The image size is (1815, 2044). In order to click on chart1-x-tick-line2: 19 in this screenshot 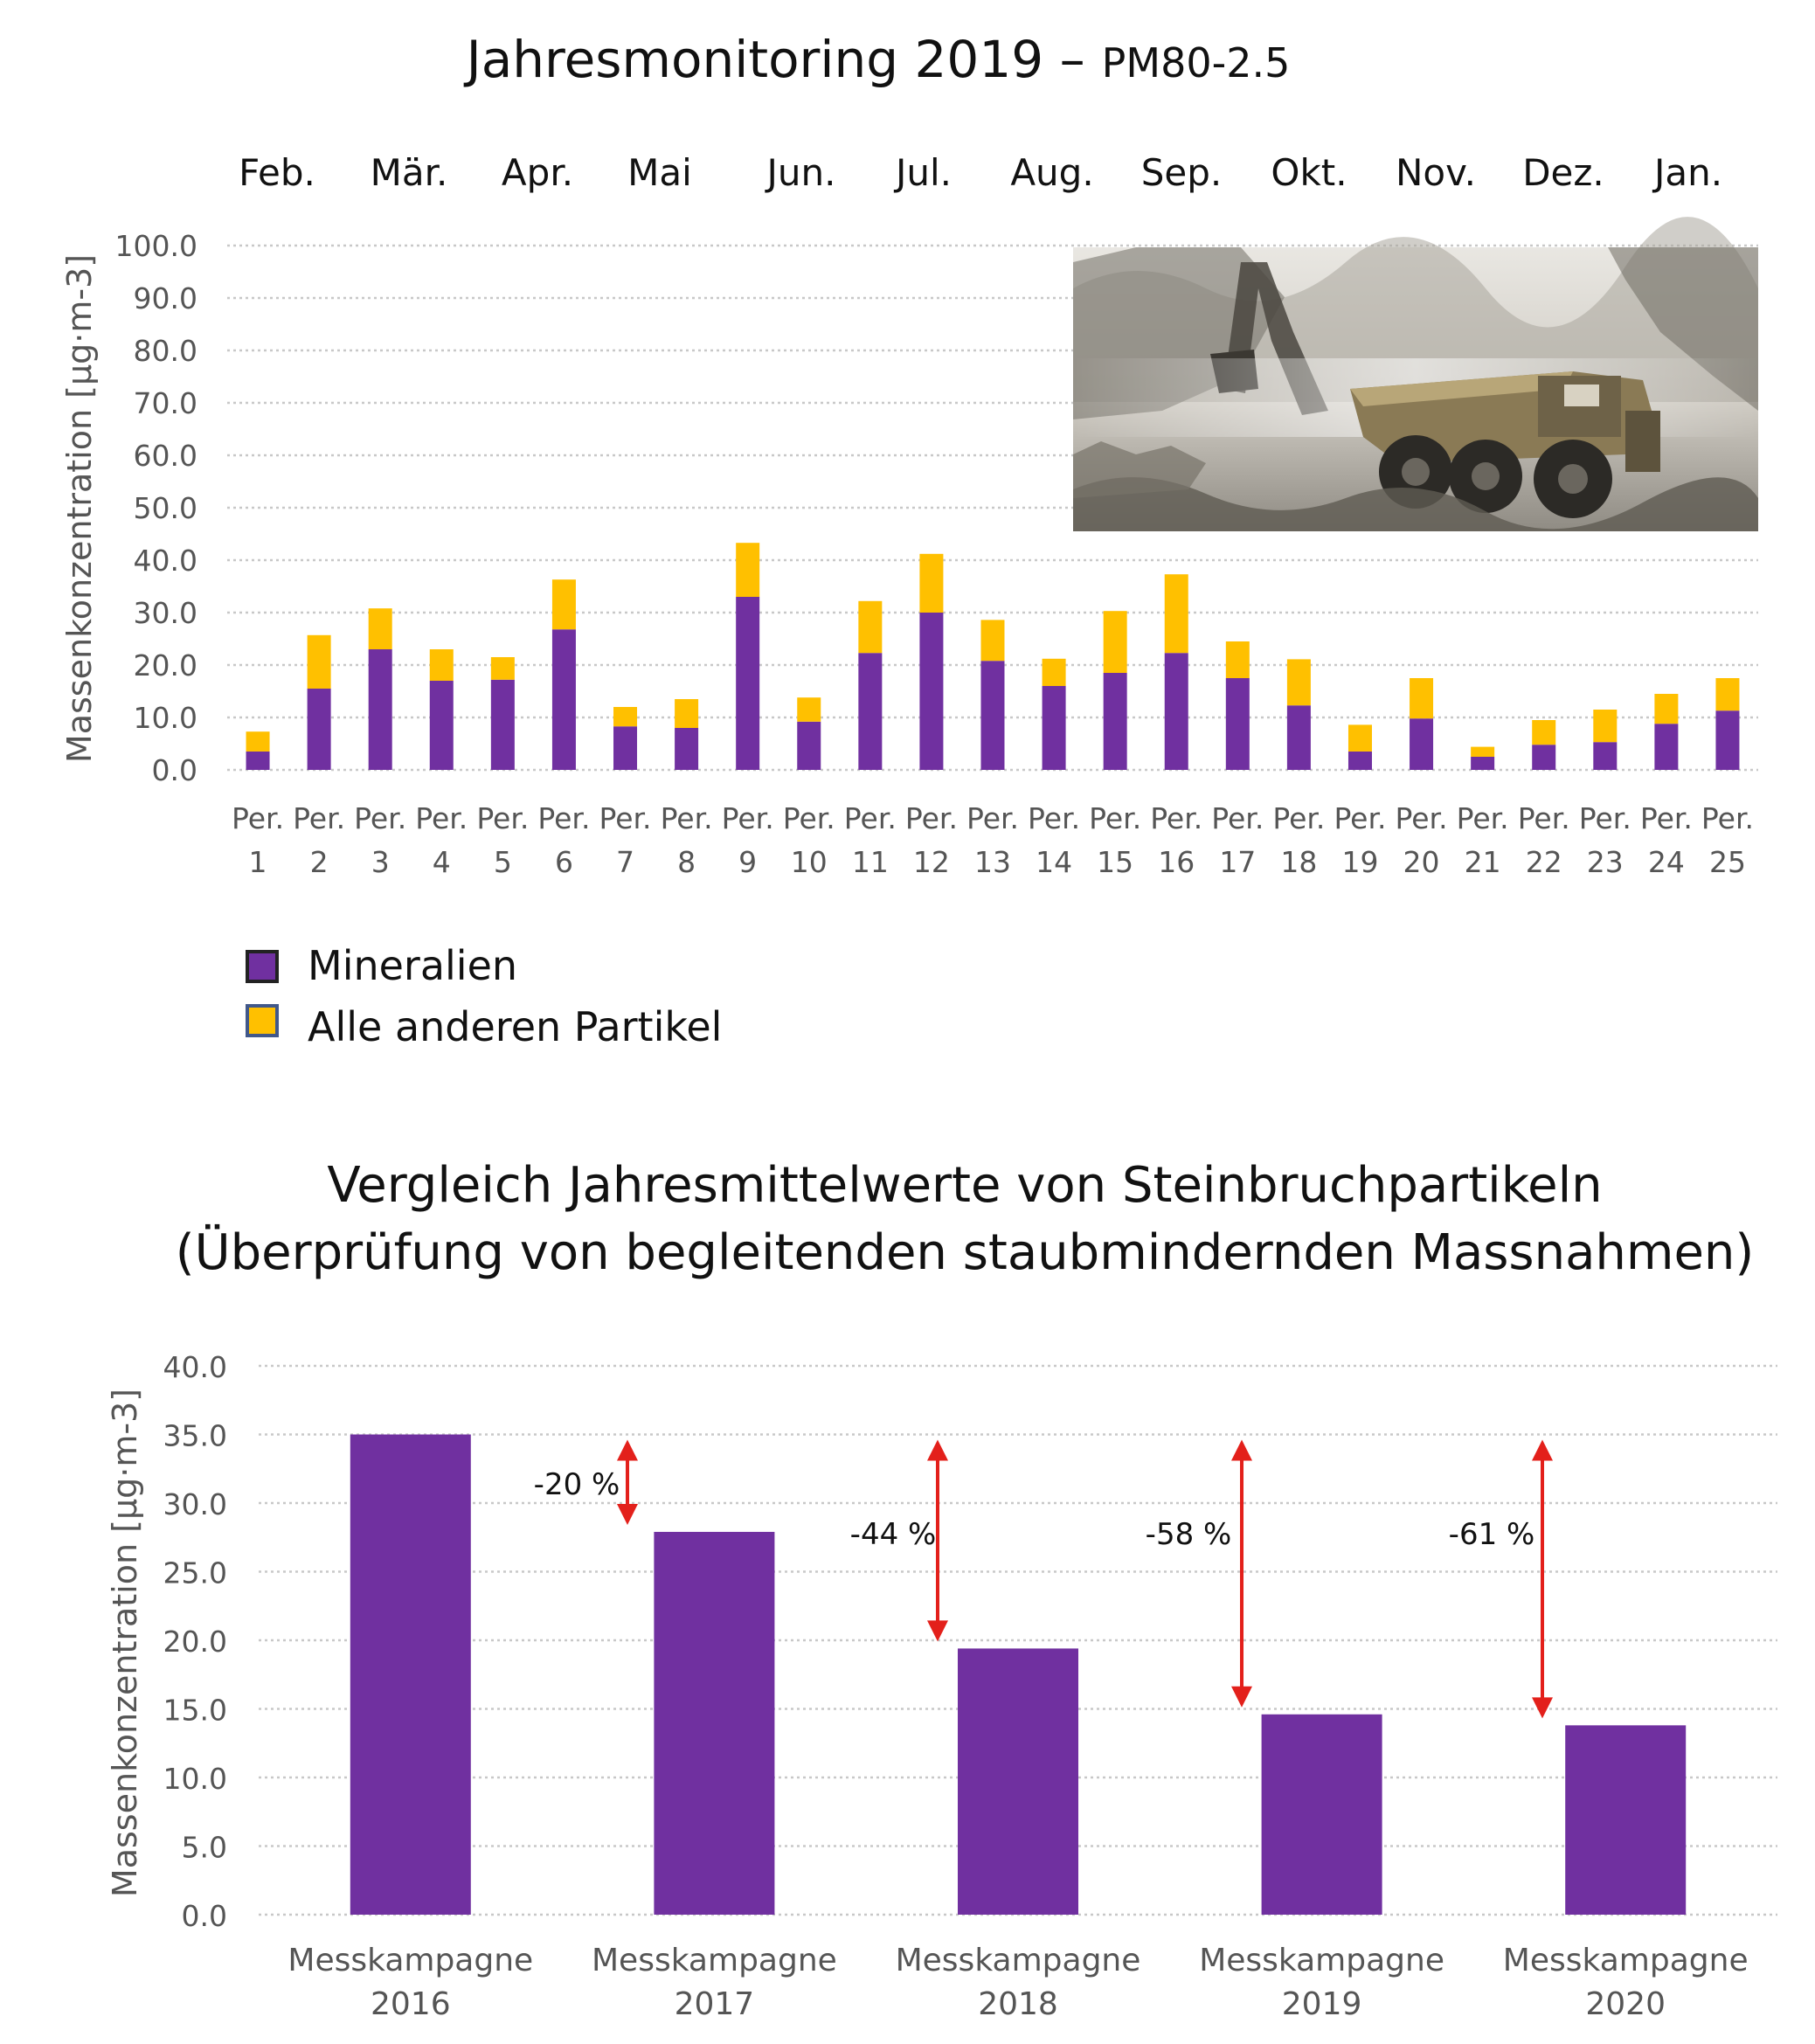, I will do `click(1359, 862)`.